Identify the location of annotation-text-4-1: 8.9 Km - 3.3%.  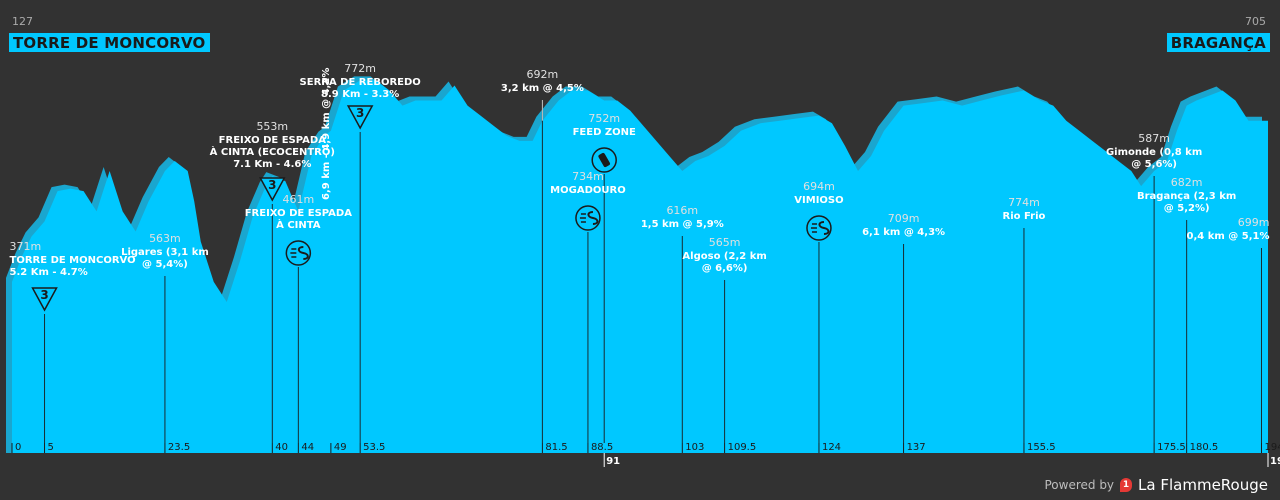
(360, 94).